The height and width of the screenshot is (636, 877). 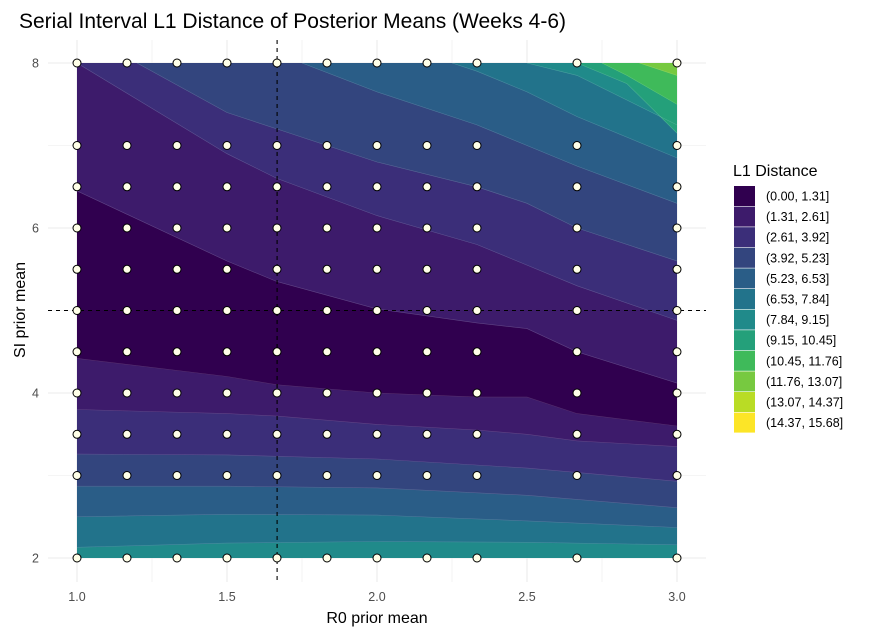 I want to click on x-tick-label: 1.0, so click(x=76, y=597).